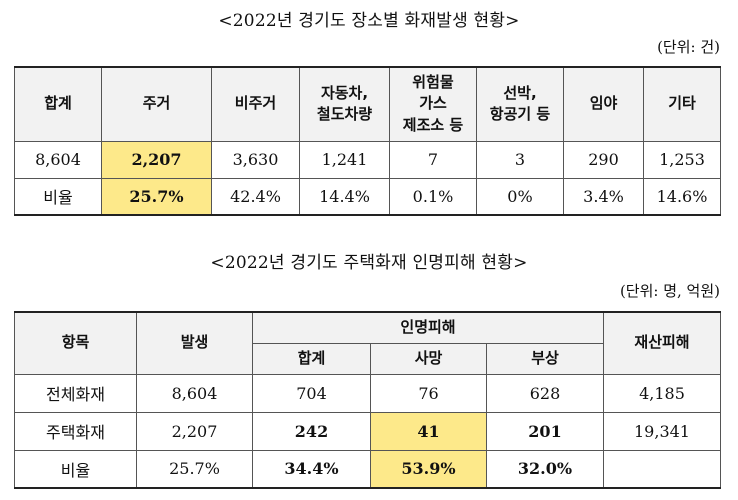 The width and height of the screenshot is (738, 500). What do you see at coordinates (545, 393) in the screenshot?
I see `injury-cell: 628` at bounding box center [545, 393].